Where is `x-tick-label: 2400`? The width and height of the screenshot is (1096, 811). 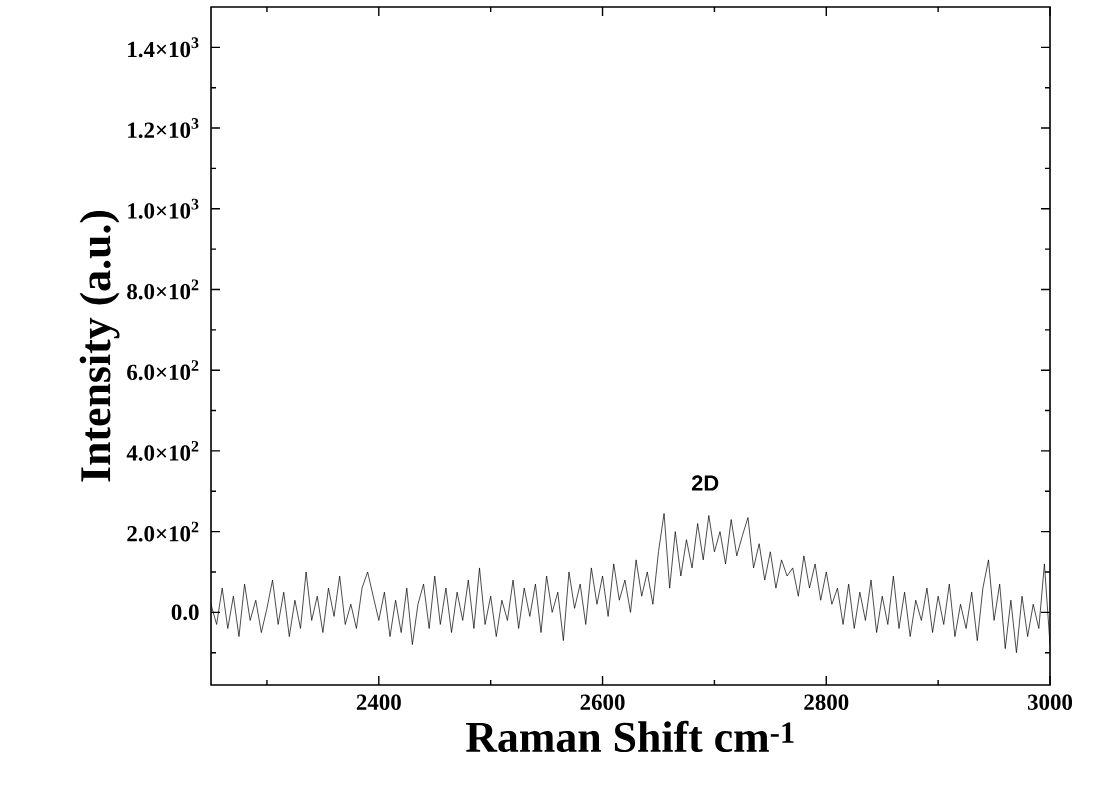 x-tick-label: 2400 is located at coordinates (378, 702).